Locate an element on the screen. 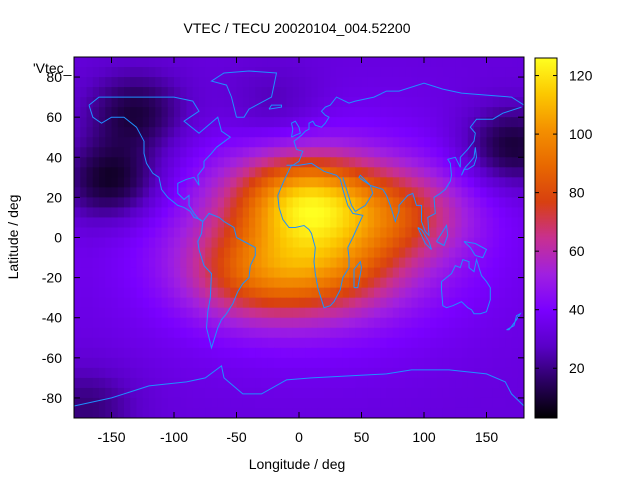 This screenshot has height=485, width=640. coastline is located at coordinates (295, 129).